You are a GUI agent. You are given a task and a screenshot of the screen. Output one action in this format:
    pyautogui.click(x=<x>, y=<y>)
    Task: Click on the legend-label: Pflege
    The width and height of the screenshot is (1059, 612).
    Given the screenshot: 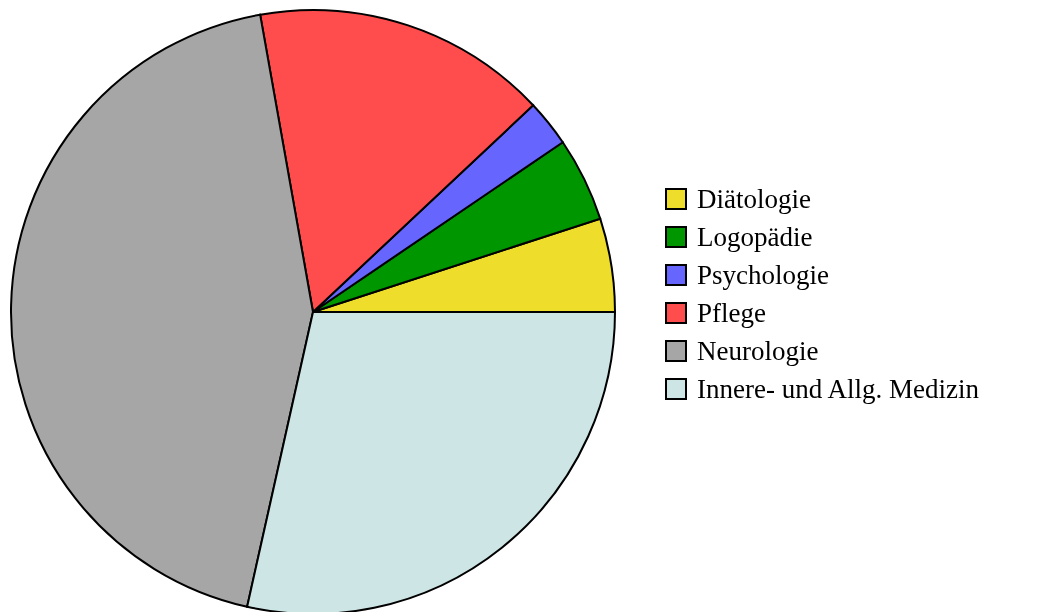 What is the action you would take?
    pyautogui.click(x=731, y=313)
    